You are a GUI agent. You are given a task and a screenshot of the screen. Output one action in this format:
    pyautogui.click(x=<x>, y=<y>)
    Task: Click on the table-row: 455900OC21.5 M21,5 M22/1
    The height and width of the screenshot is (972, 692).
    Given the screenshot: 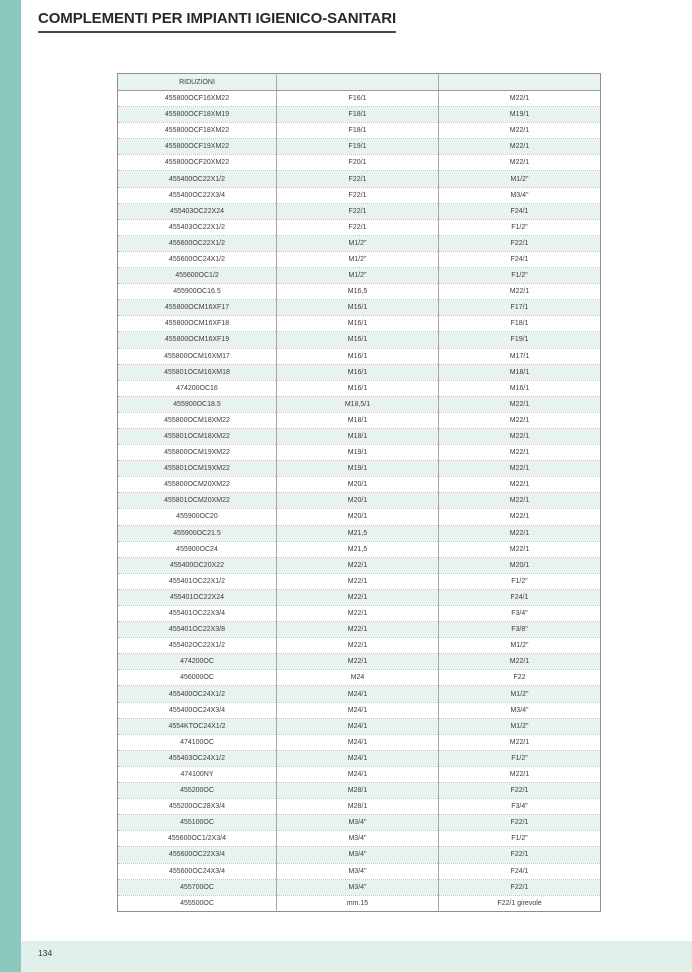 What is the action you would take?
    pyautogui.click(x=359, y=533)
    